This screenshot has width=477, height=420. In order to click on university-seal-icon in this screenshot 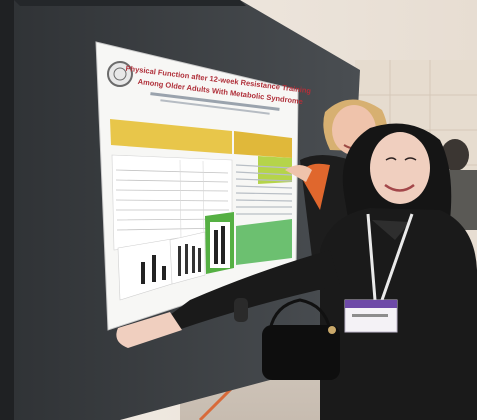, I will do `click(120, 74)`.